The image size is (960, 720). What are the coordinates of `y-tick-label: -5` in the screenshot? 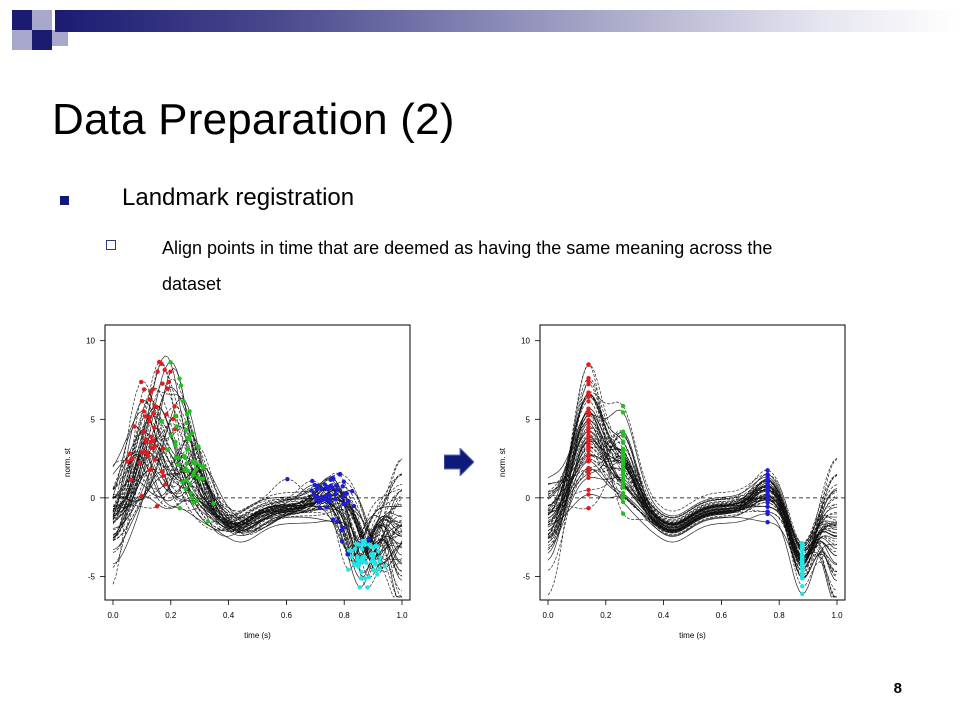 It's located at (527, 576).